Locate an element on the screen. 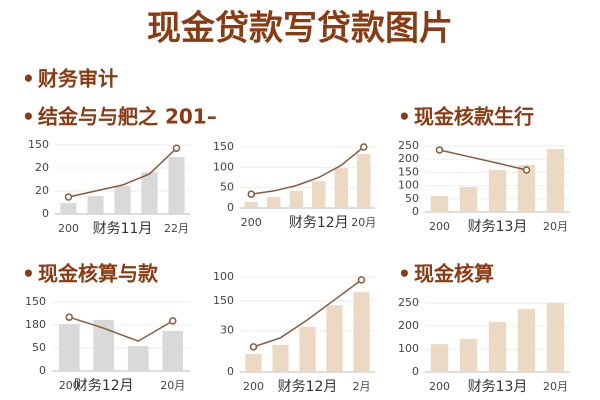  section-heading: 财务审计 is located at coordinates (78, 79).